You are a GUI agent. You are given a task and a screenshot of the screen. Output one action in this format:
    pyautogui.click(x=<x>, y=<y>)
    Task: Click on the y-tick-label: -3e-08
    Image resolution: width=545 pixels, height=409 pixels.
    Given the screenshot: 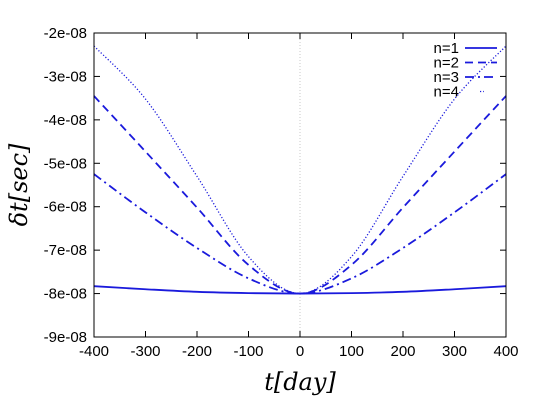 What is the action you would take?
    pyautogui.click(x=65, y=76)
    